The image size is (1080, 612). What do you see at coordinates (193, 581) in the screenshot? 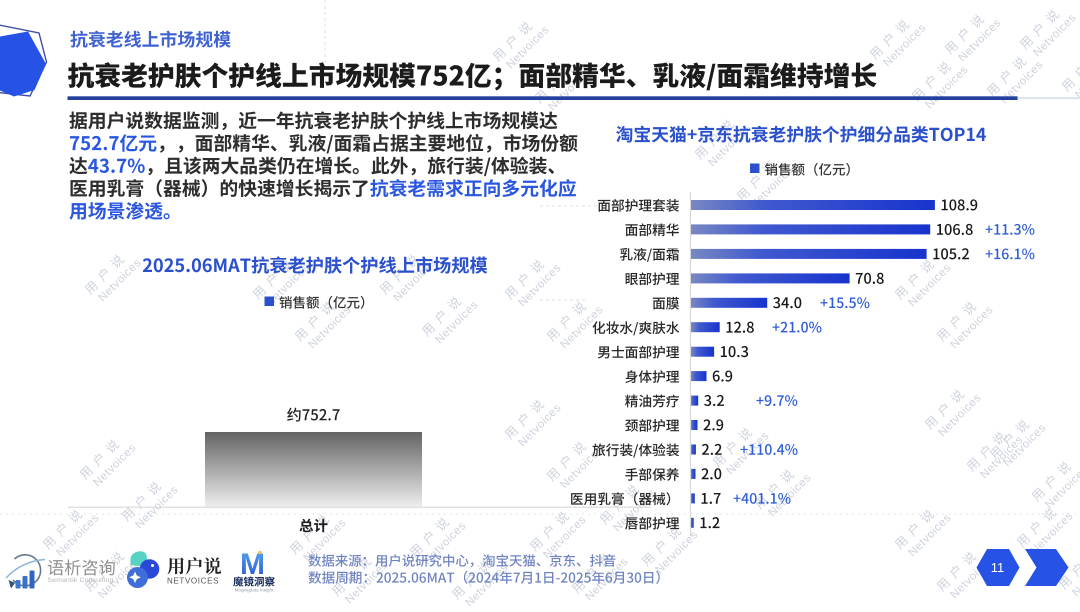
I see `svg-text: NETVOICES` at bounding box center [193, 581].